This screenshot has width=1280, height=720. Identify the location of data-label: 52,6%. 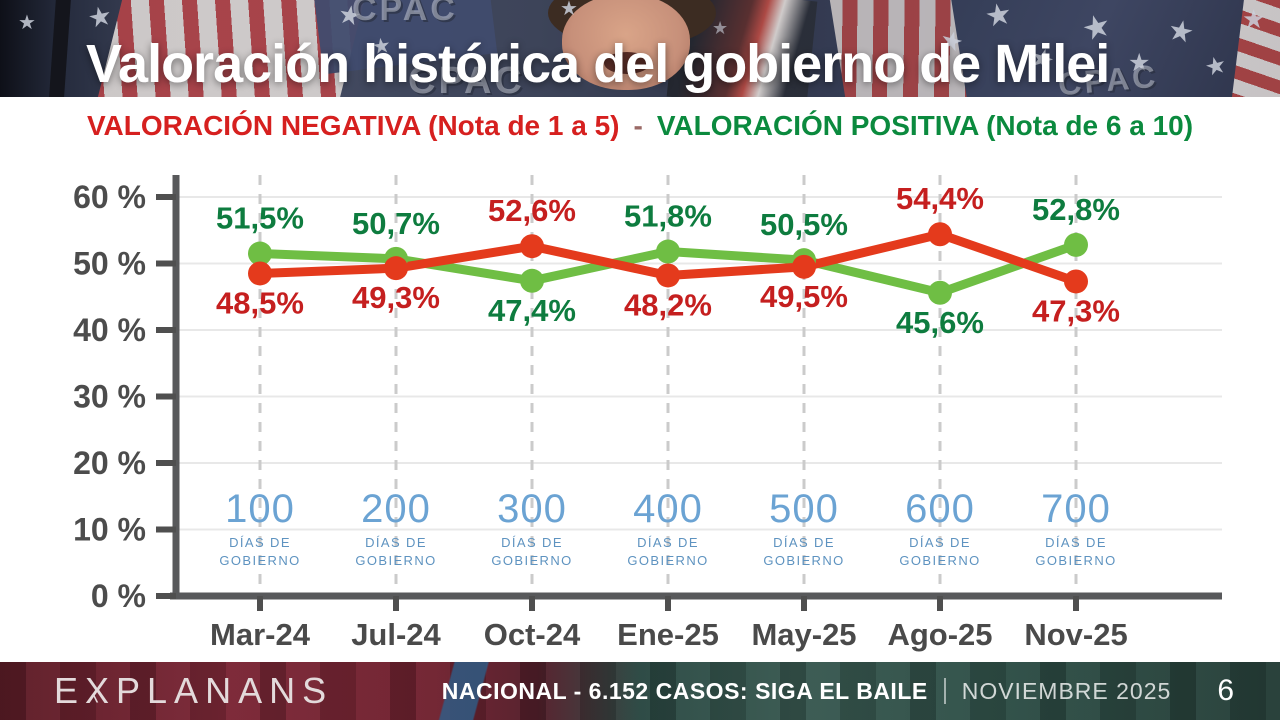
(532, 210).